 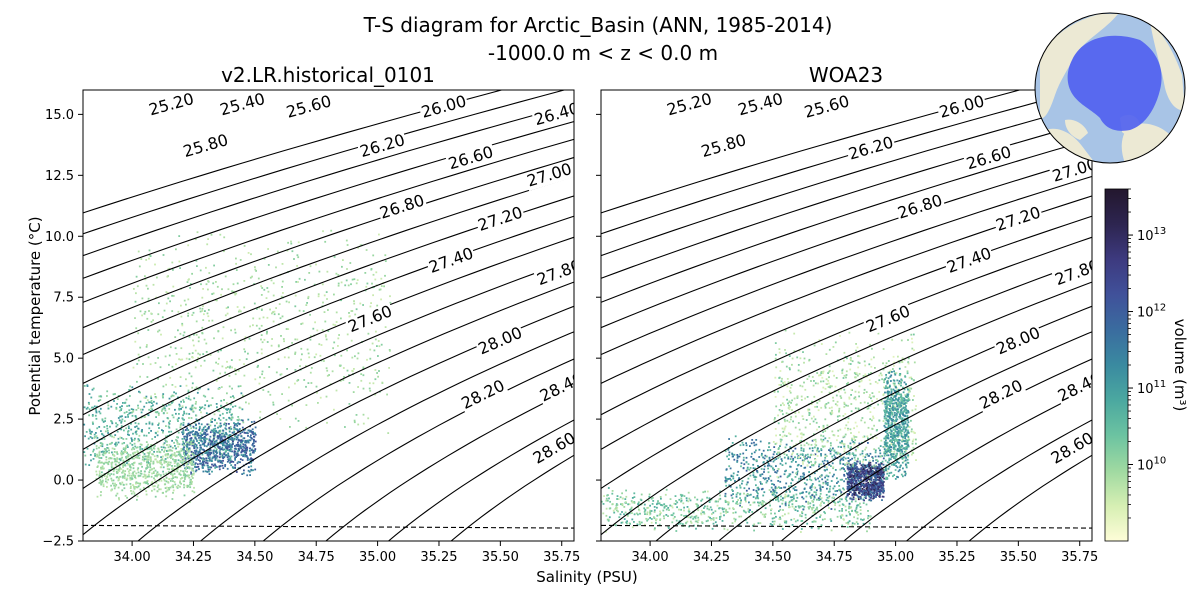 I want to click on contour-label: 26.80, so click(x=401, y=206).